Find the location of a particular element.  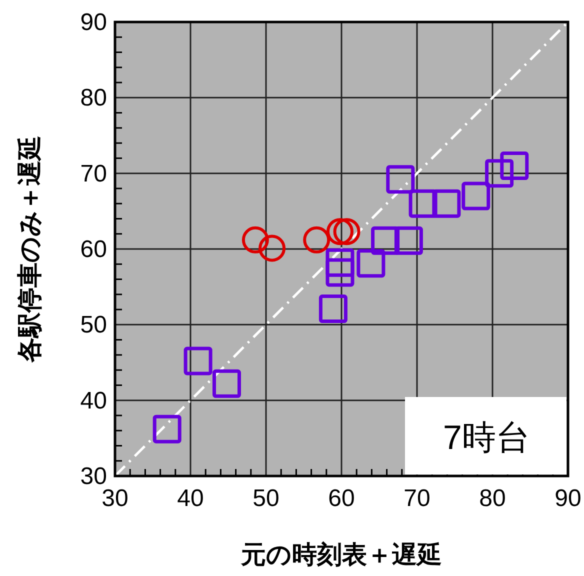

x-tick-label: 40 is located at coordinates (190, 498).